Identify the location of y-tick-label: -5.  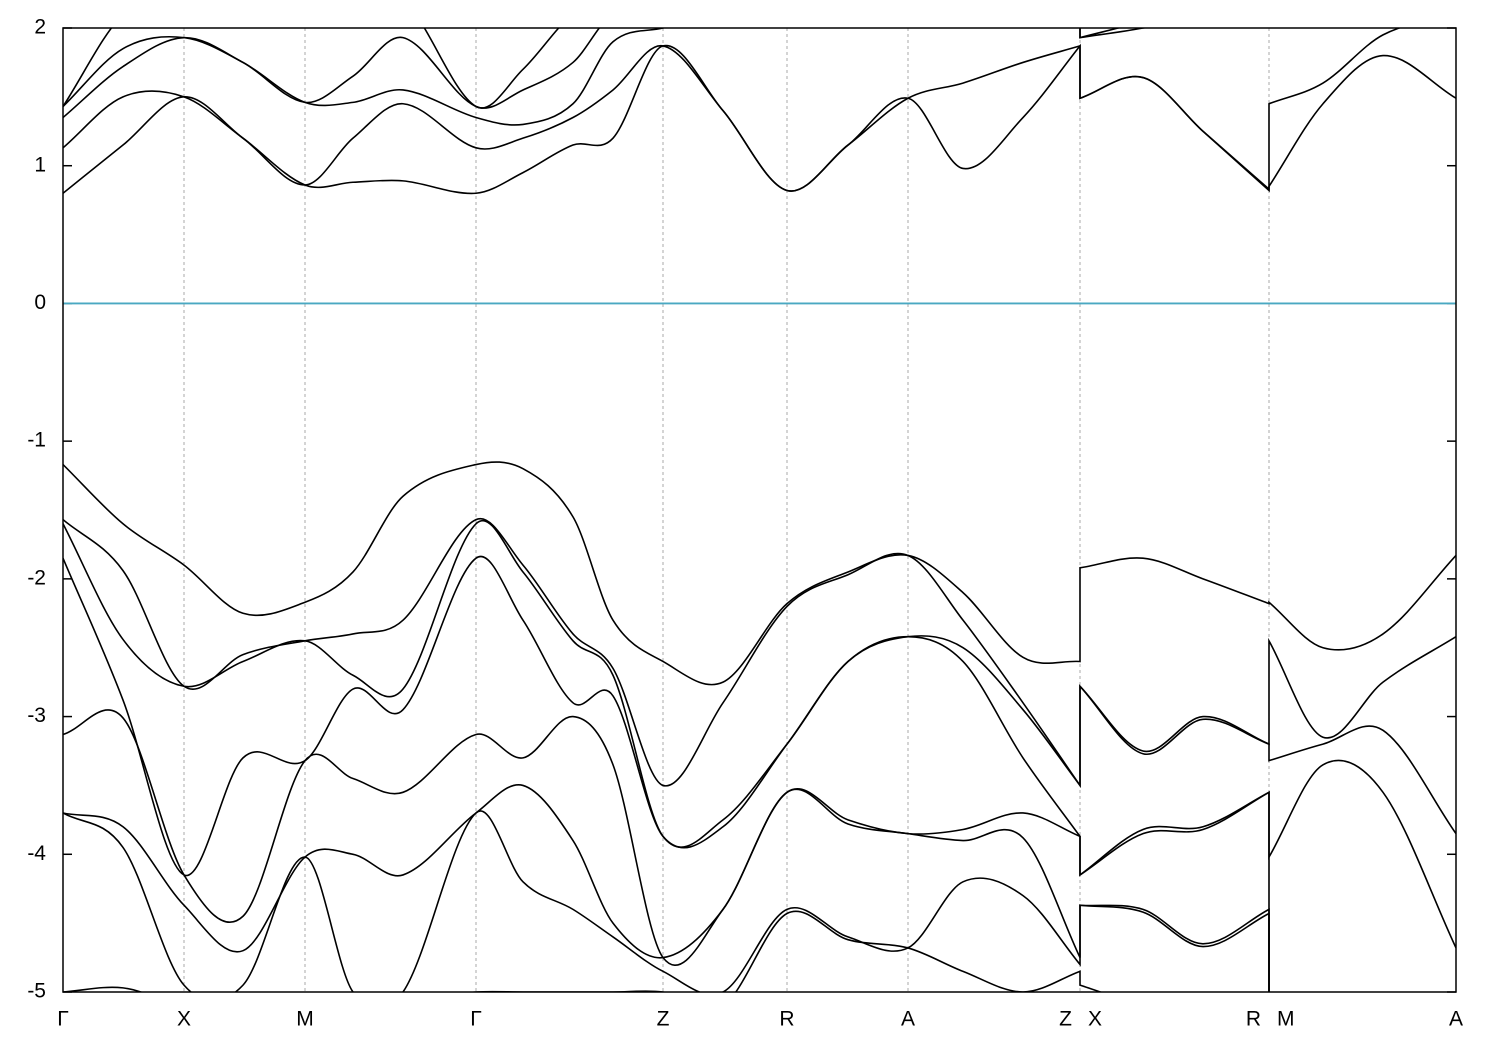
(36, 991).